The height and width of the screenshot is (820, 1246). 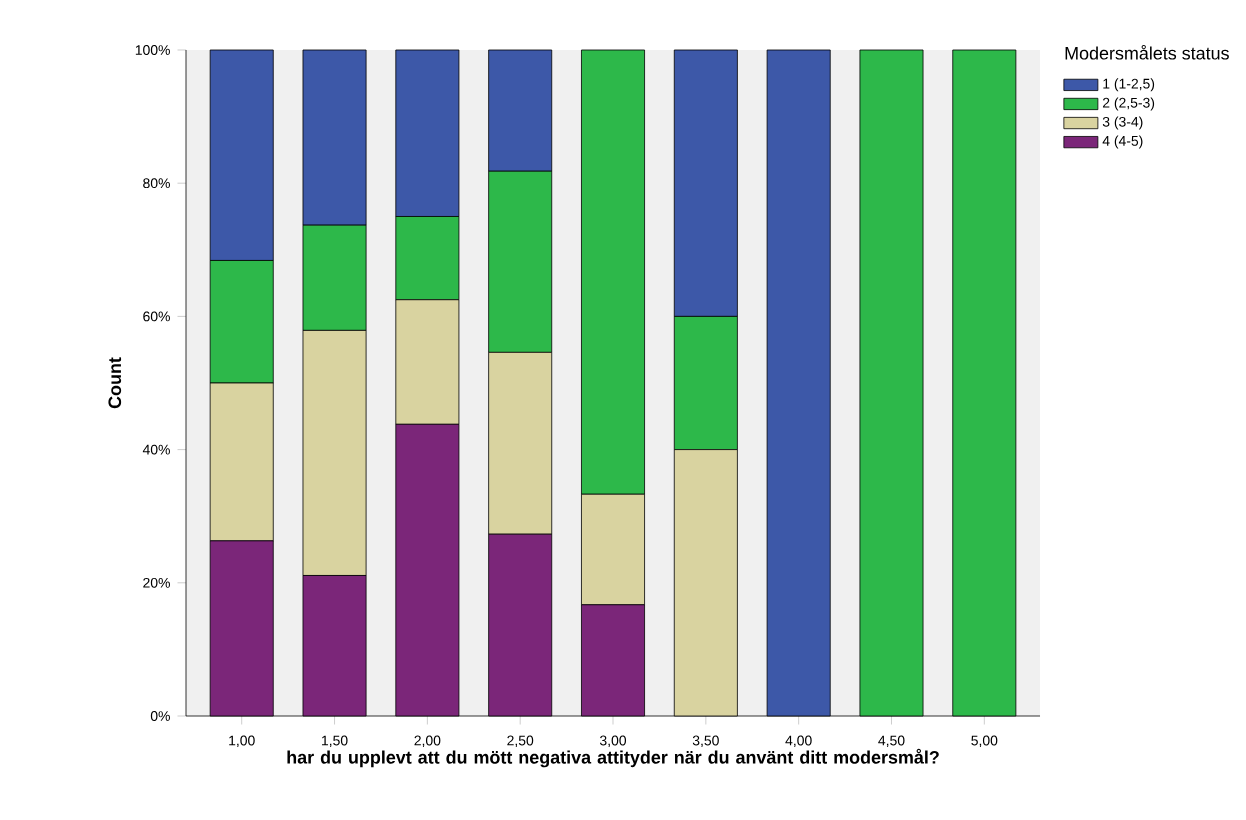 What do you see at coordinates (613, 758) in the screenshot?
I see `x-axis-title: har du upplevt att du mött negativa attityder när du använt ditt modersmål?` at bounding box center [613, 758].